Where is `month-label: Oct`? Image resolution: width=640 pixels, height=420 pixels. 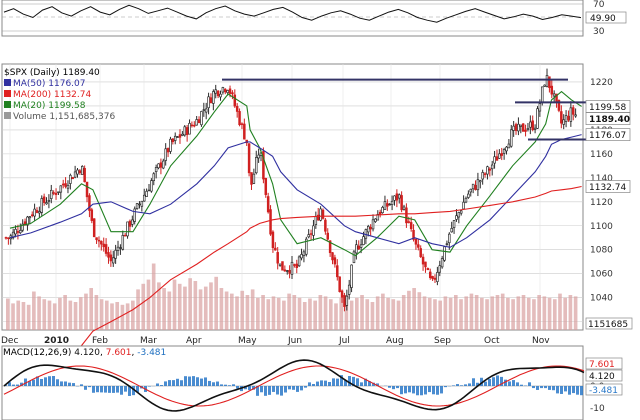
month-label: Oct is located at coordinates (492, 341).